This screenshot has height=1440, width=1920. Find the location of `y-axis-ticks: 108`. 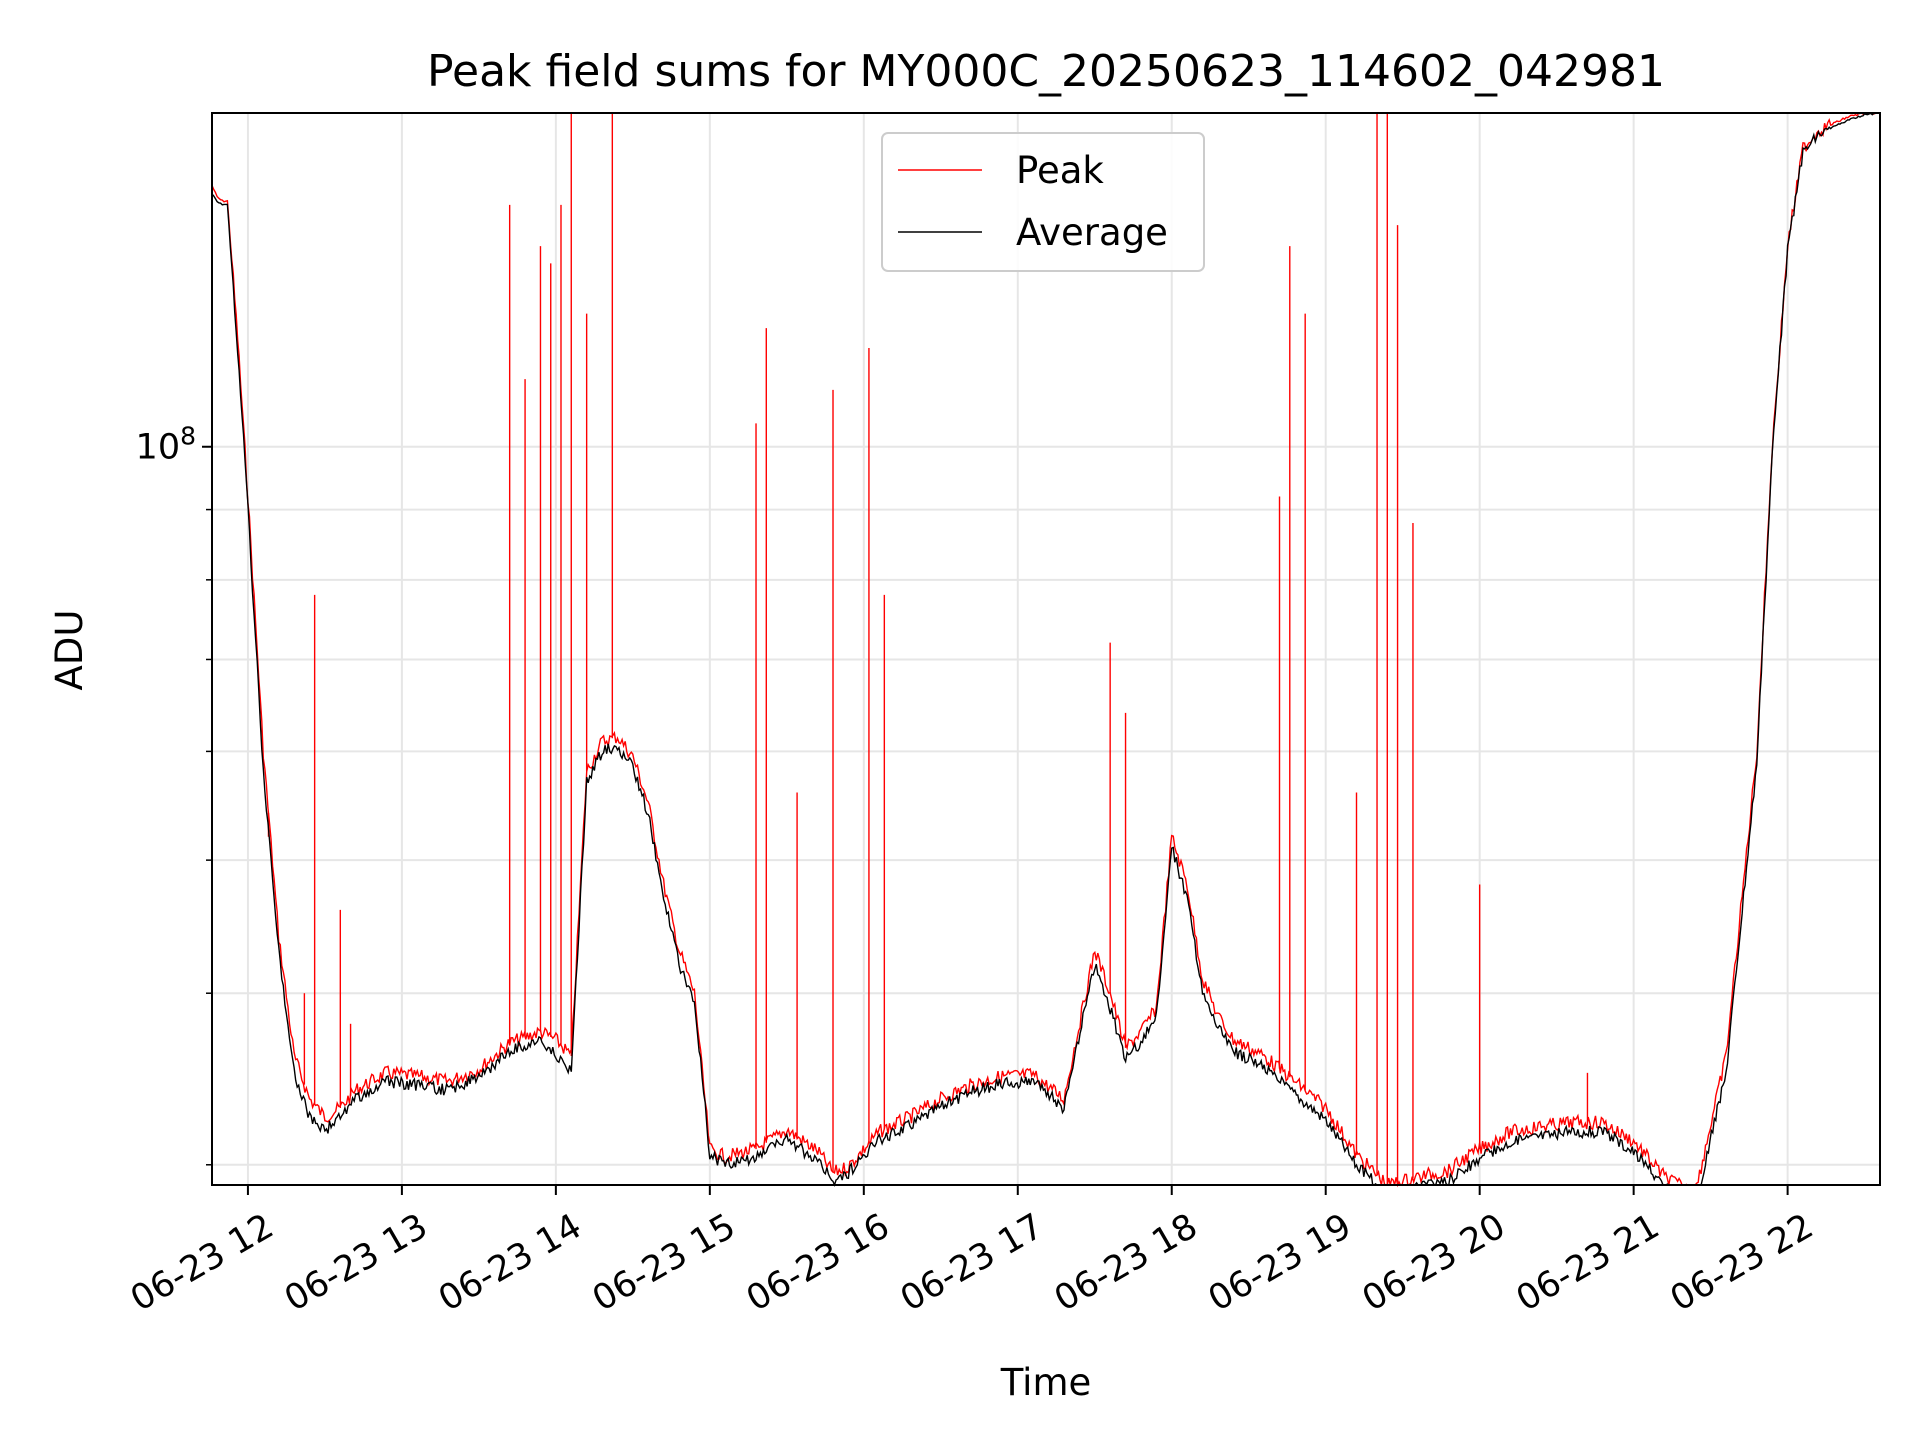

y-axis-ticks: 108 is located at coordinates (174, 794).